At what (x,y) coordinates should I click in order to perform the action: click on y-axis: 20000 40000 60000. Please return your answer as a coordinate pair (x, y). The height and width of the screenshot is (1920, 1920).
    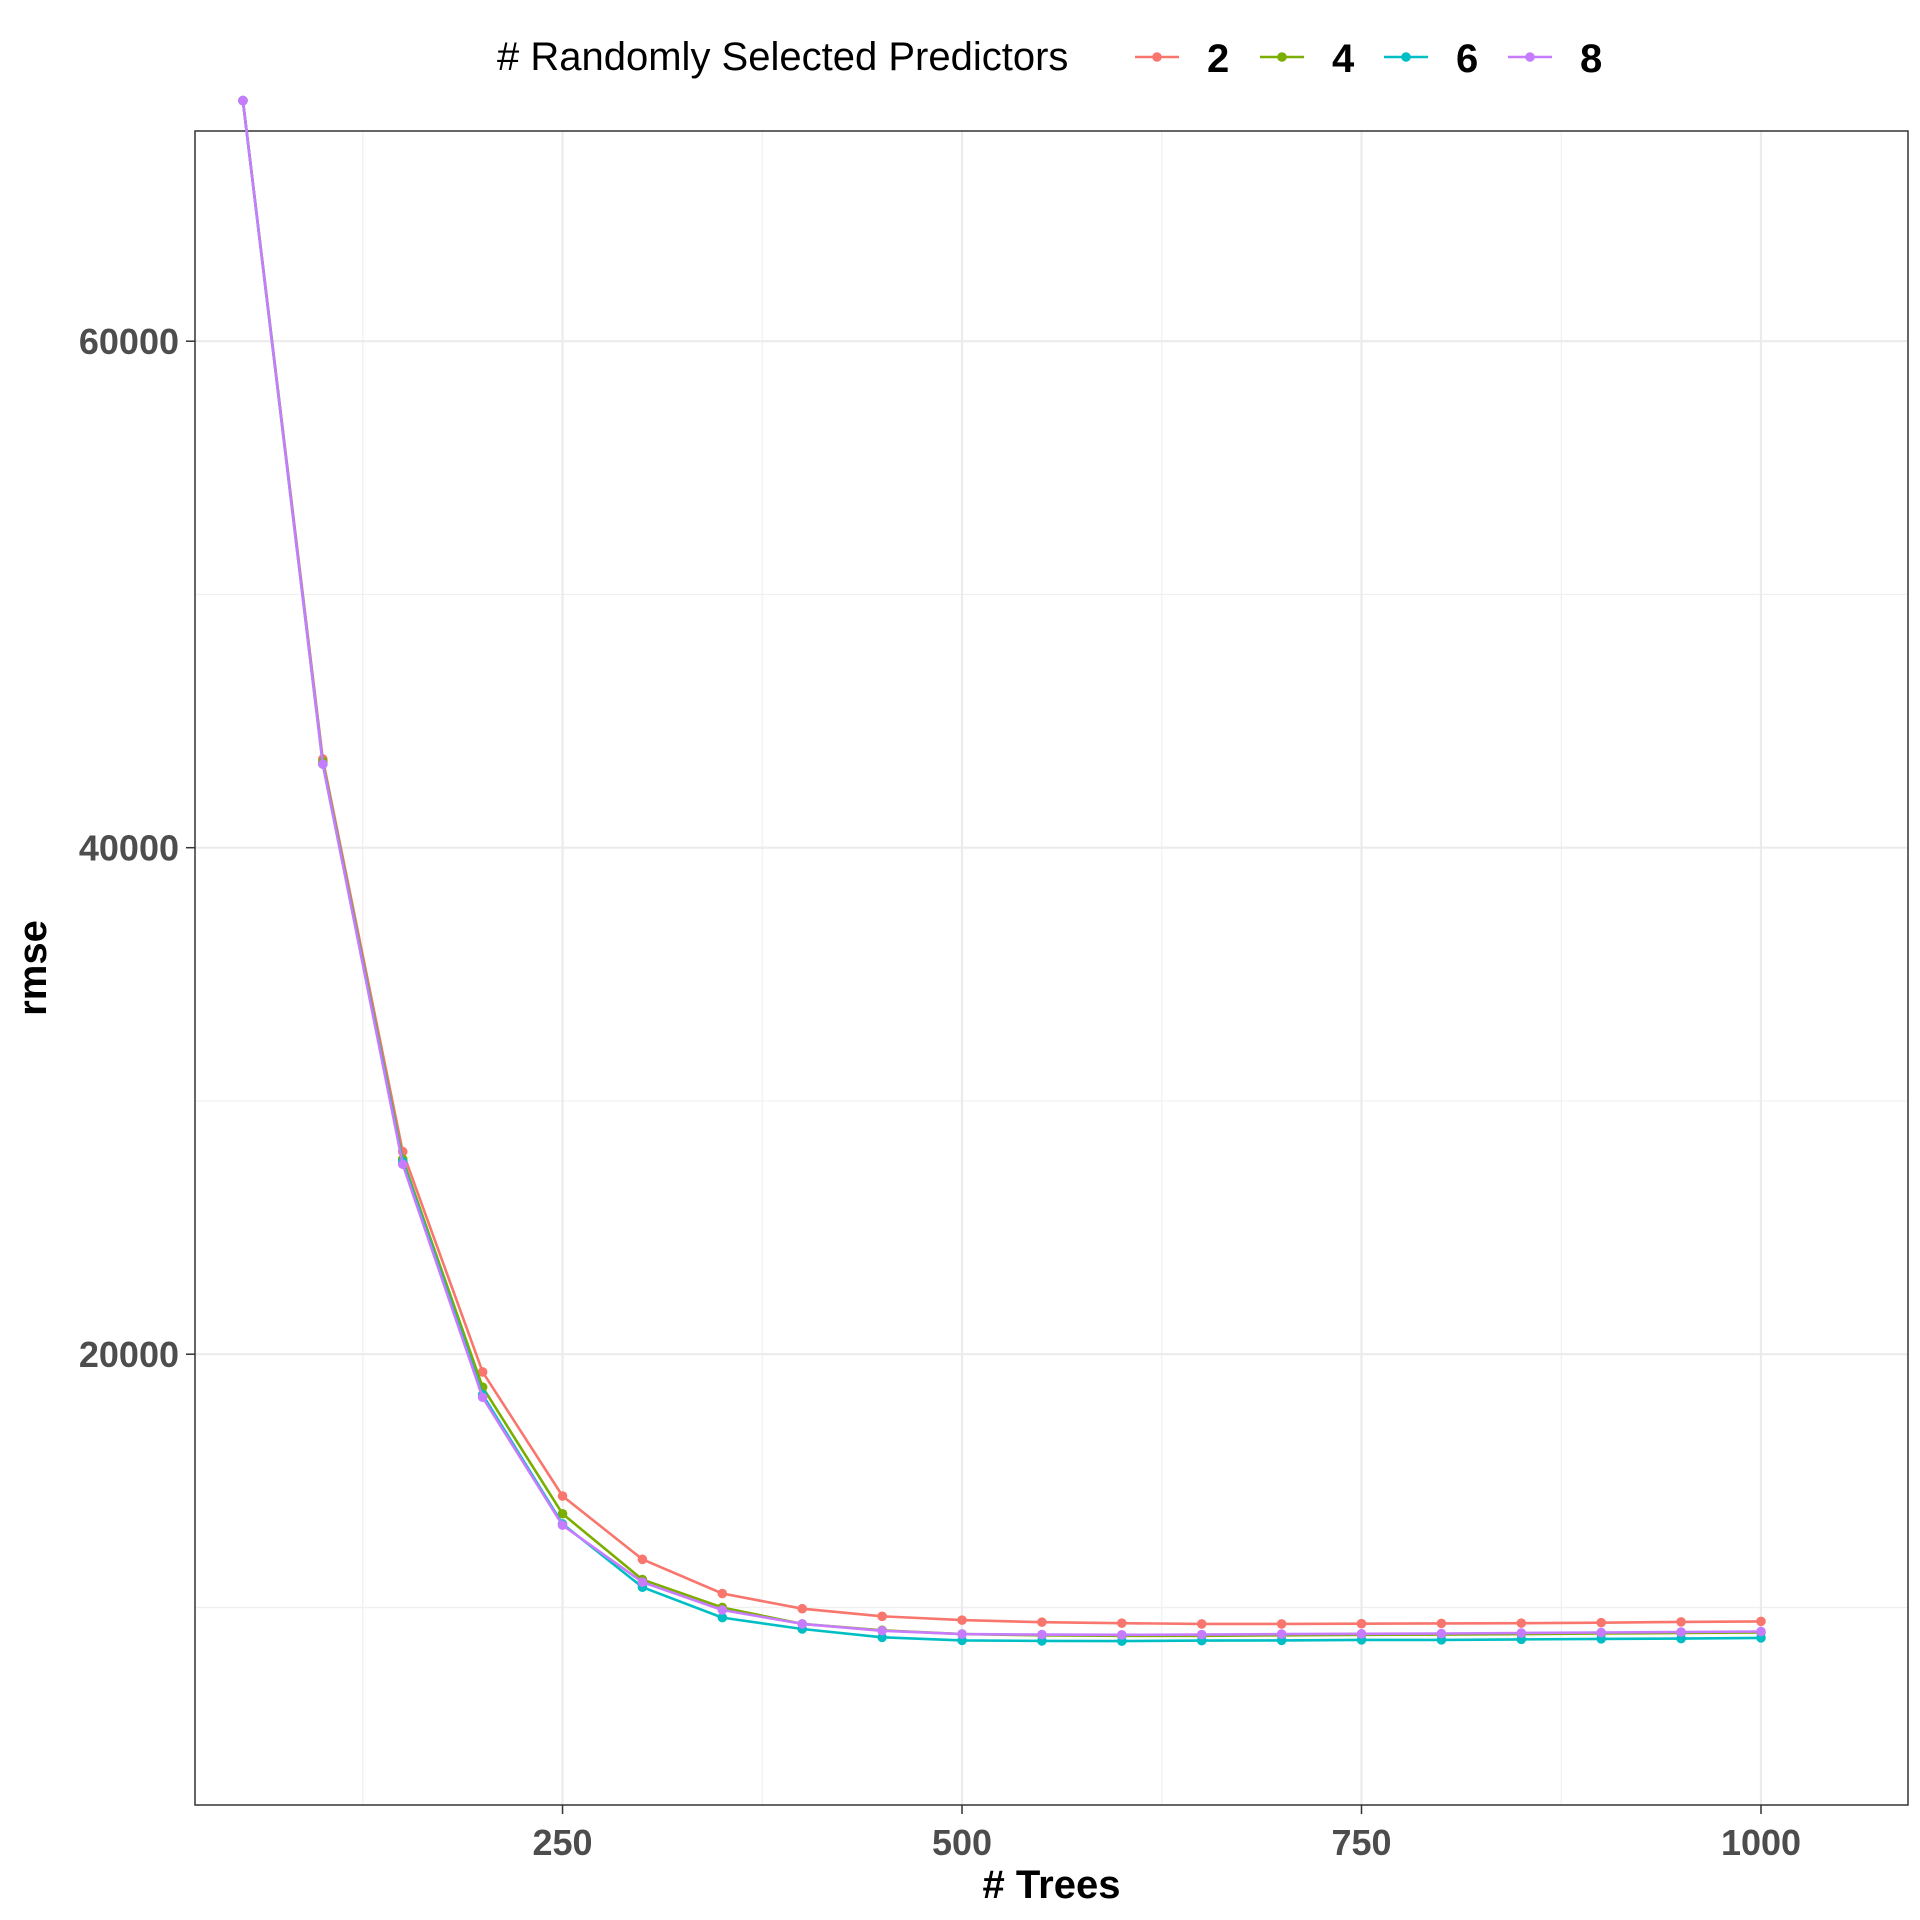
    Looking at the image, I should click on (137, 848).